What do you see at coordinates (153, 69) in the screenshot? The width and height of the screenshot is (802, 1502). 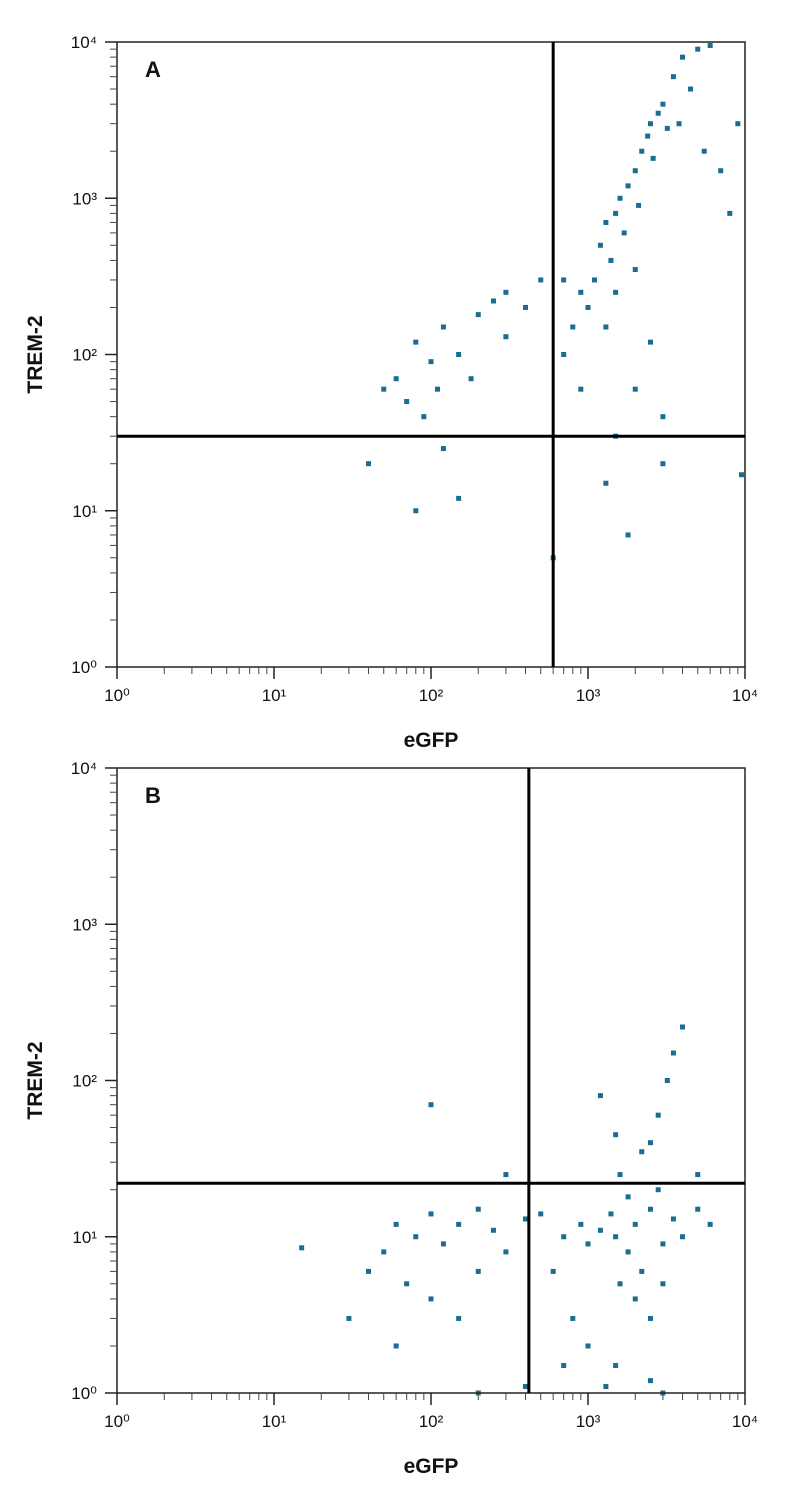 I see `panel-label: A` at bounding box center [153, 69].